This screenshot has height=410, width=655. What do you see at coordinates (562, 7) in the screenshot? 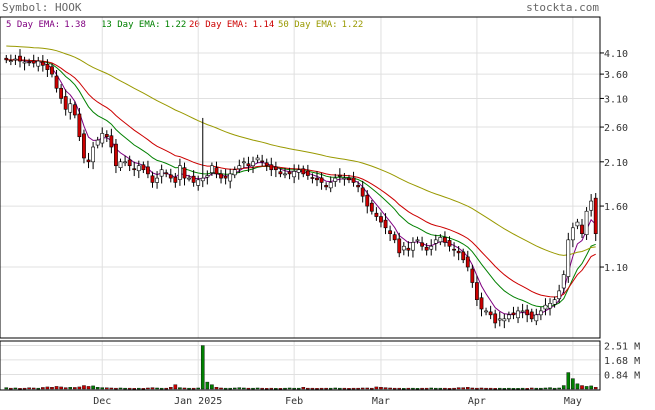
I see `brand-label: stockta.com` at bounding box center [562, 7].